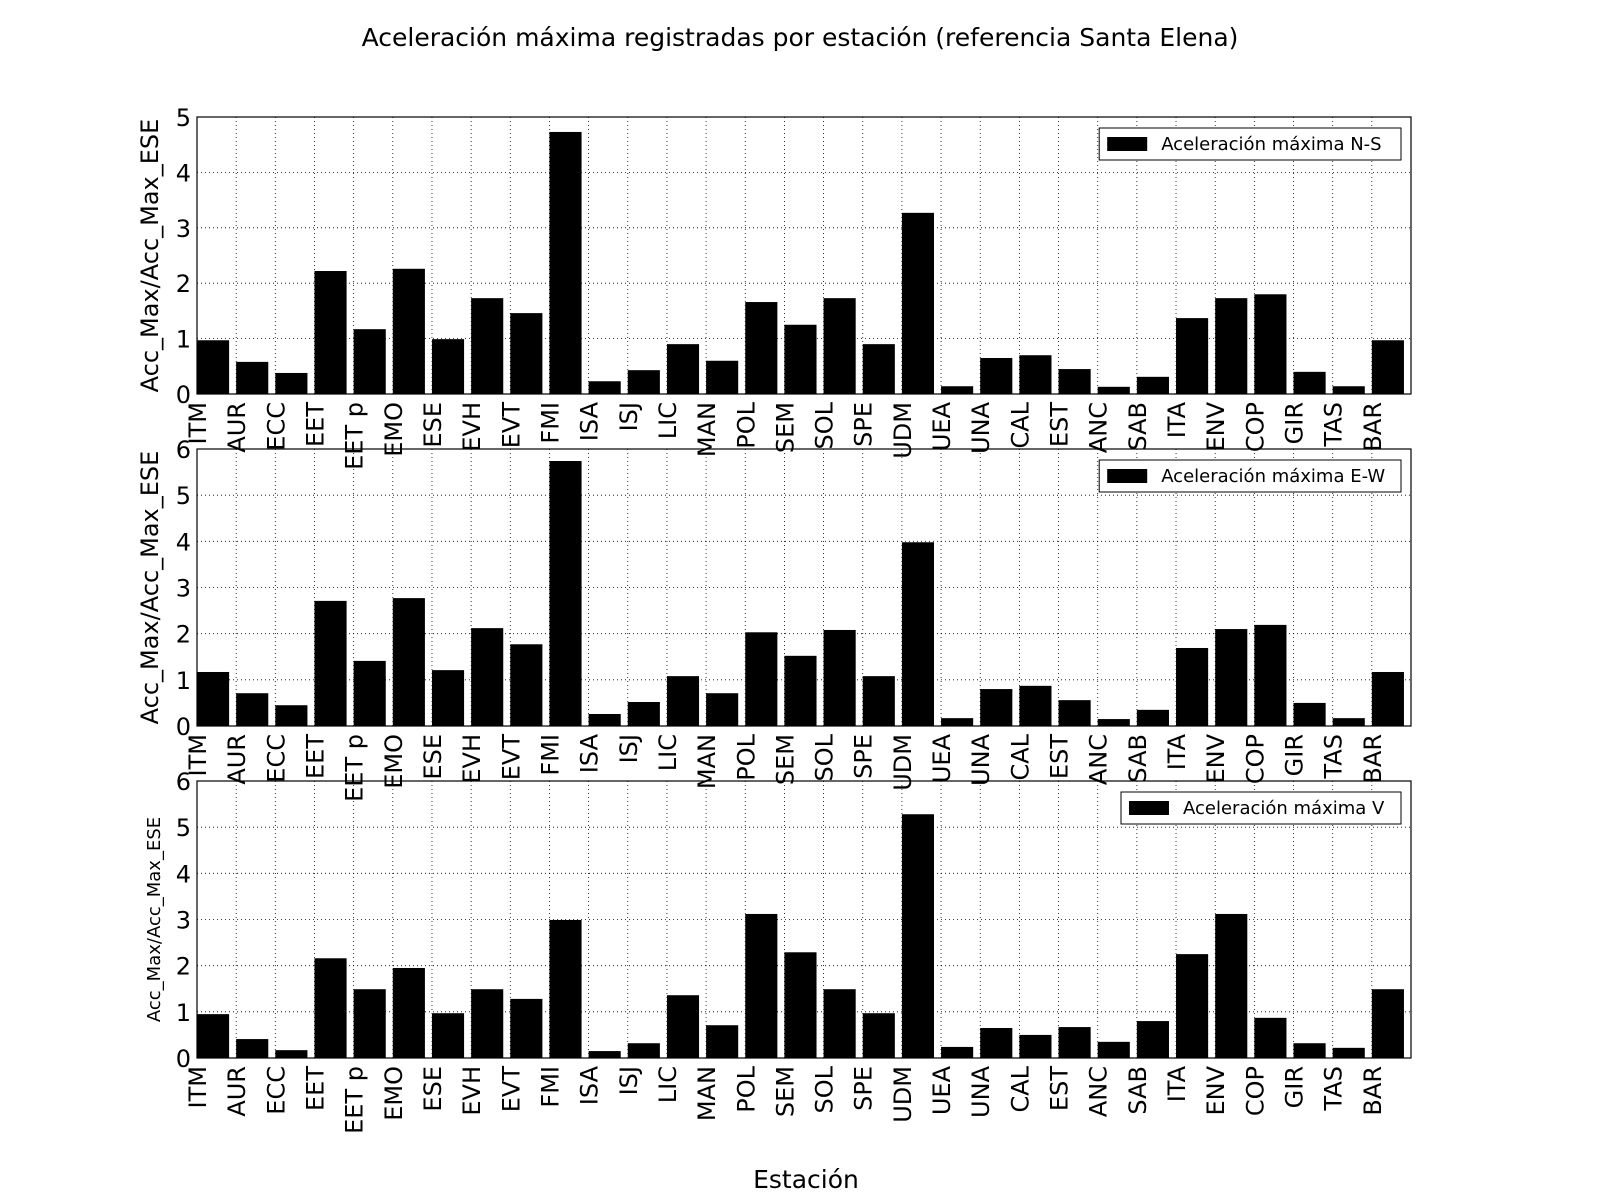 This screenshot has width=1600, height=1204. I want to click on bar-aur, so click(252, 709).